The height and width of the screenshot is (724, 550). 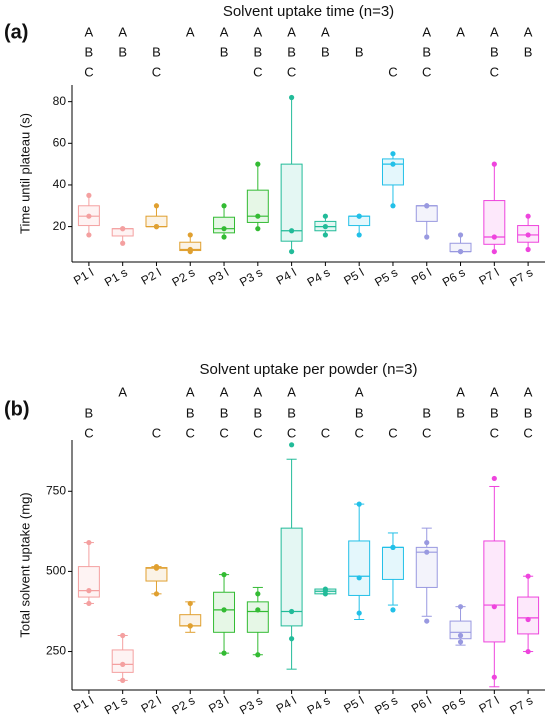 I want to click on x-tick-label: P1 s, so click(x=116, y=705).